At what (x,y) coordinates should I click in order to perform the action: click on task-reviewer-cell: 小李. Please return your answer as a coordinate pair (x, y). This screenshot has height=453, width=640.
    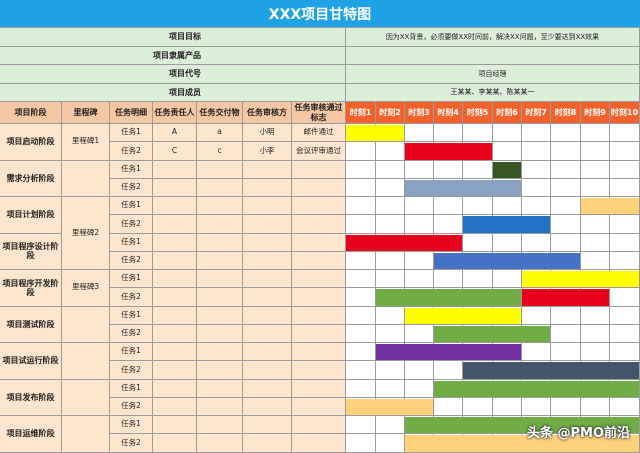
    Looking at the image, I should click on (267, 151).